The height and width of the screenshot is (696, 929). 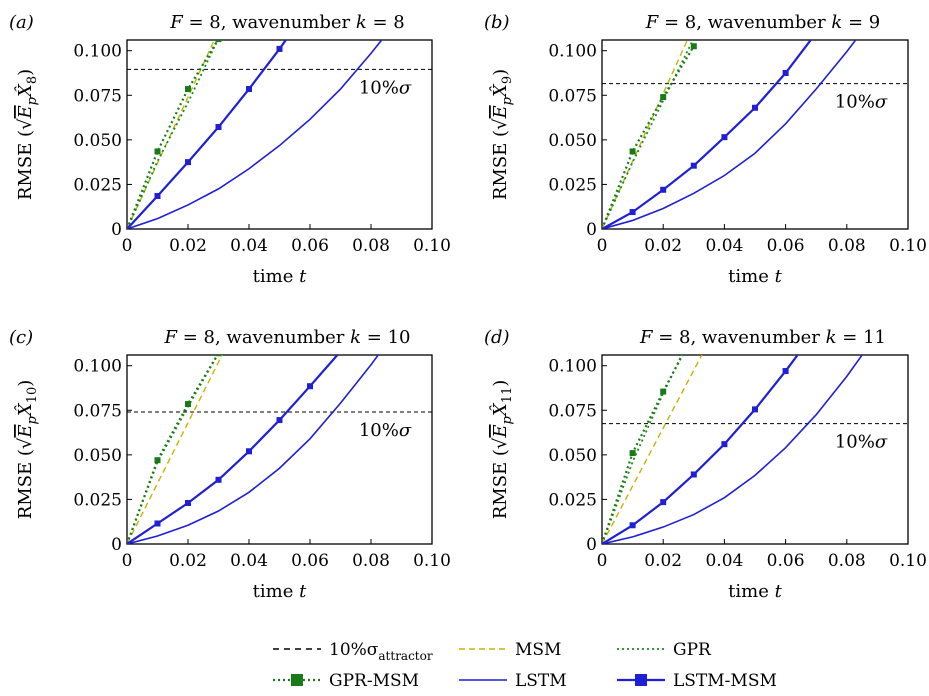 I want to click on legend-marker-gprmsm, so click(x=297, y=680).